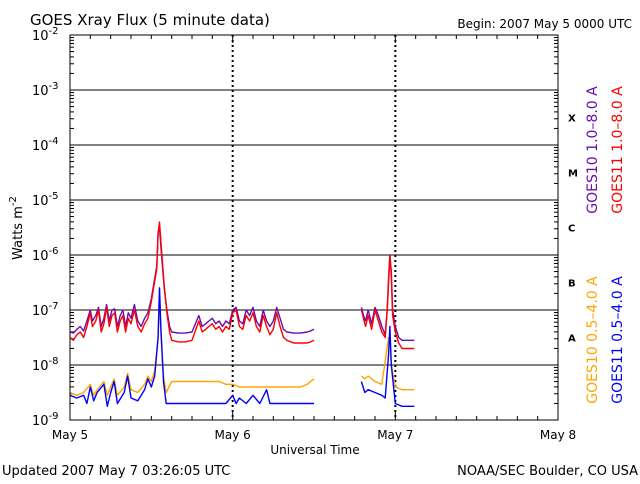 The width and height of the screenshot is (640, 484). Describe the element at coordinates (45, 200) in the screenshot. I see `y-tick-label: 10⁻⁵` at that location.